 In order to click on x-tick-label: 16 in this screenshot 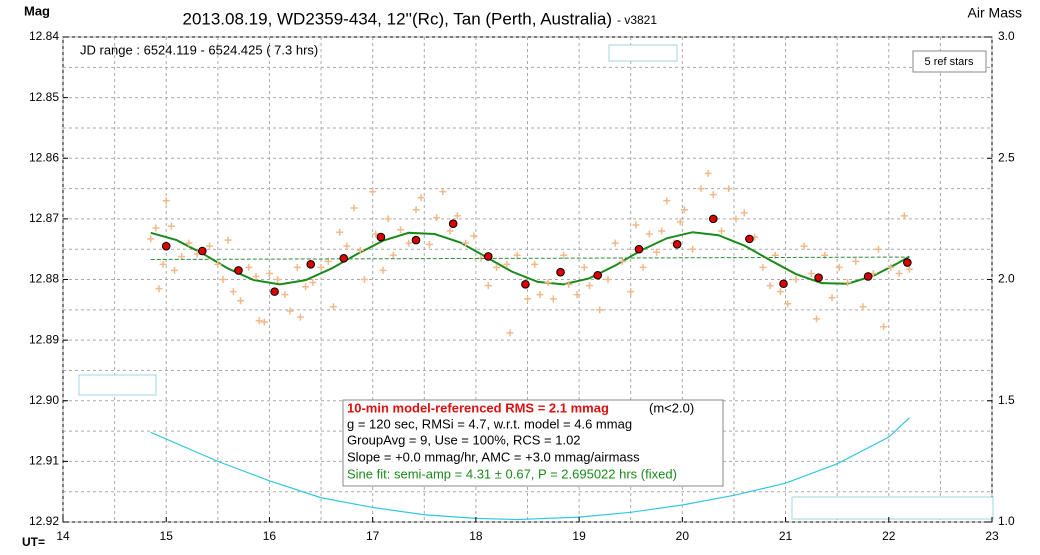, I will do `click(270, 536)`.